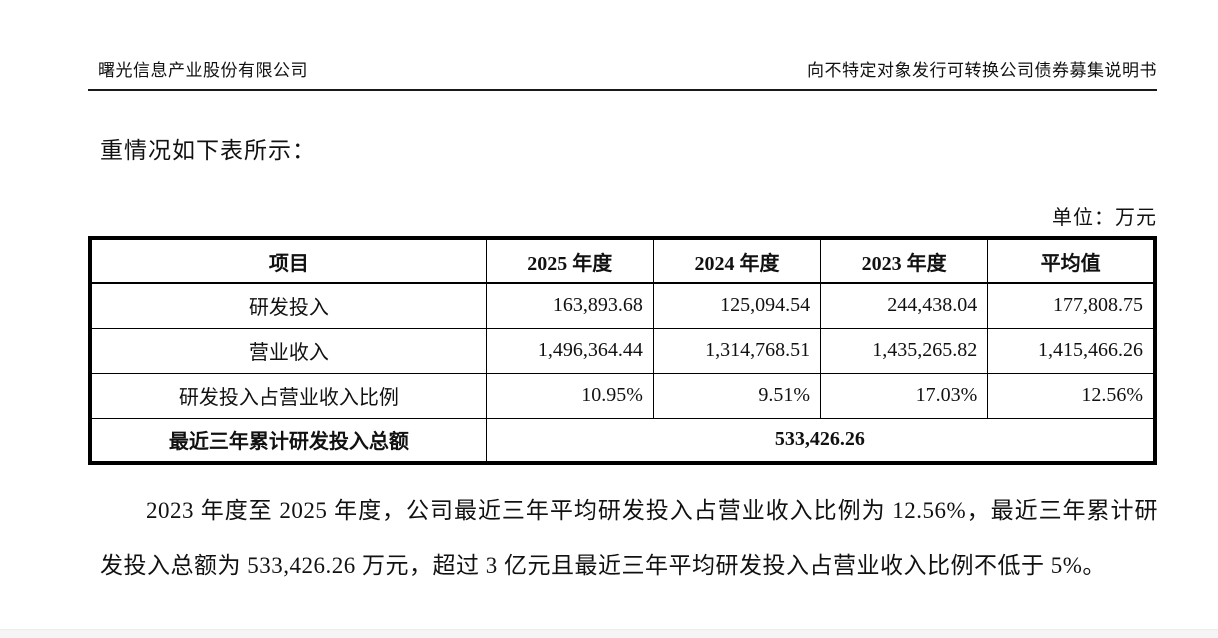  Describe the element at coordinates (904, 305) in the screenshot. I see `rd-investment-2023: 244,438.04` at that location.